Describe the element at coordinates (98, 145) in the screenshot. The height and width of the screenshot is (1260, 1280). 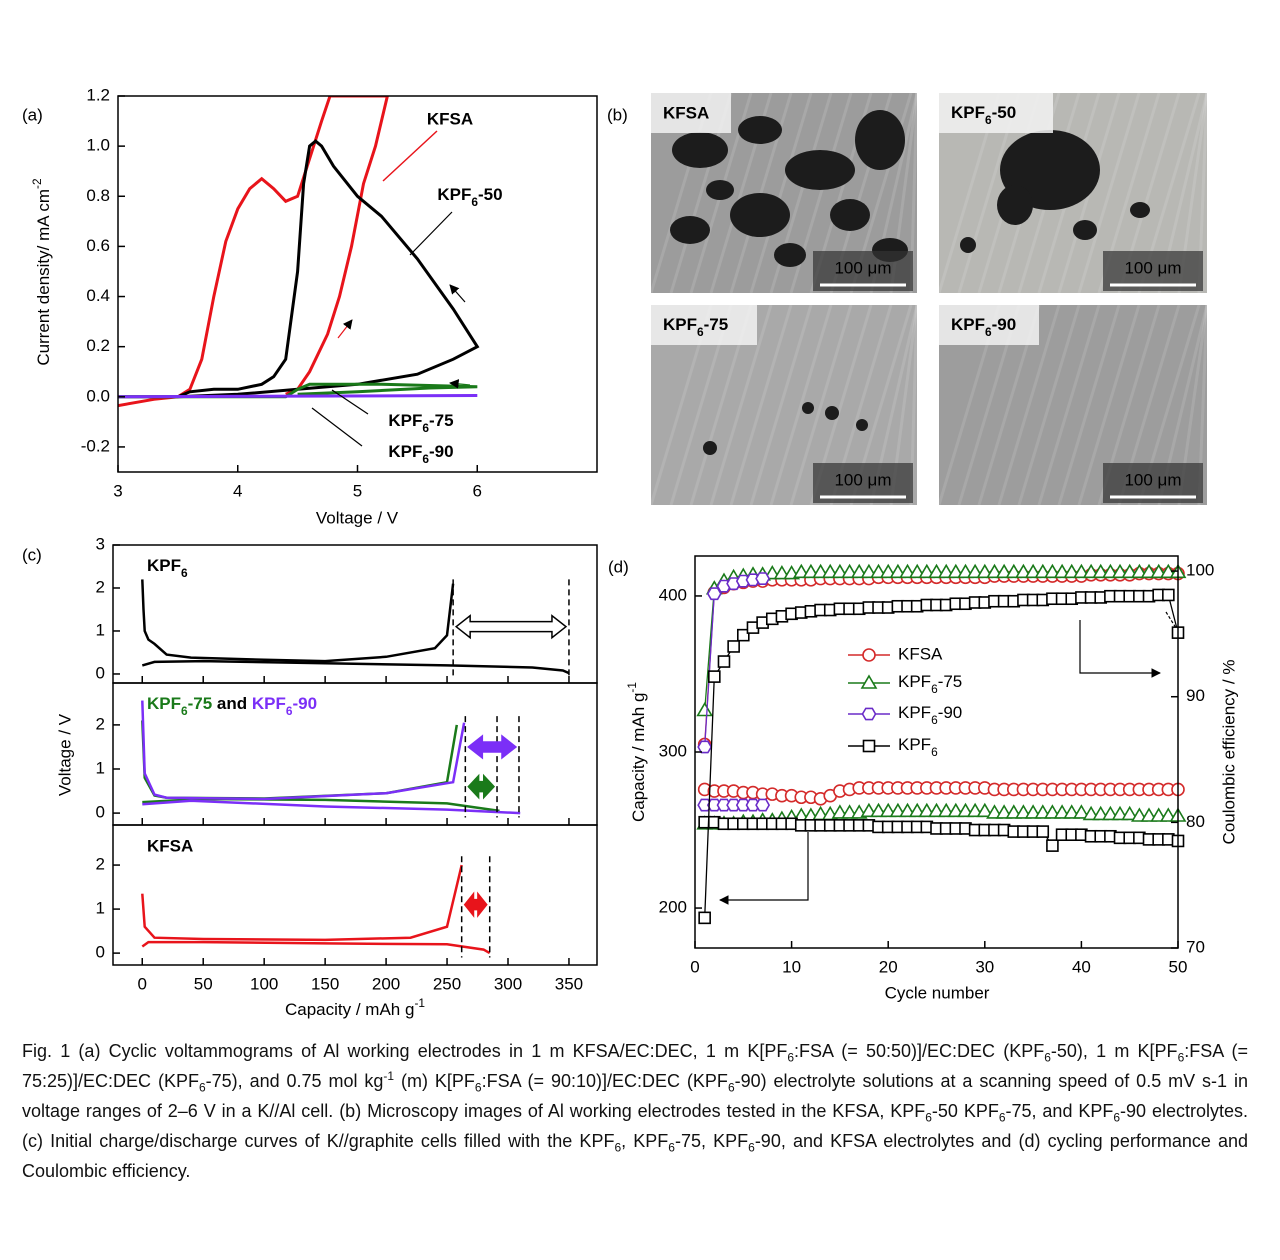
I see `y-tick-label: 1.0` at that location.